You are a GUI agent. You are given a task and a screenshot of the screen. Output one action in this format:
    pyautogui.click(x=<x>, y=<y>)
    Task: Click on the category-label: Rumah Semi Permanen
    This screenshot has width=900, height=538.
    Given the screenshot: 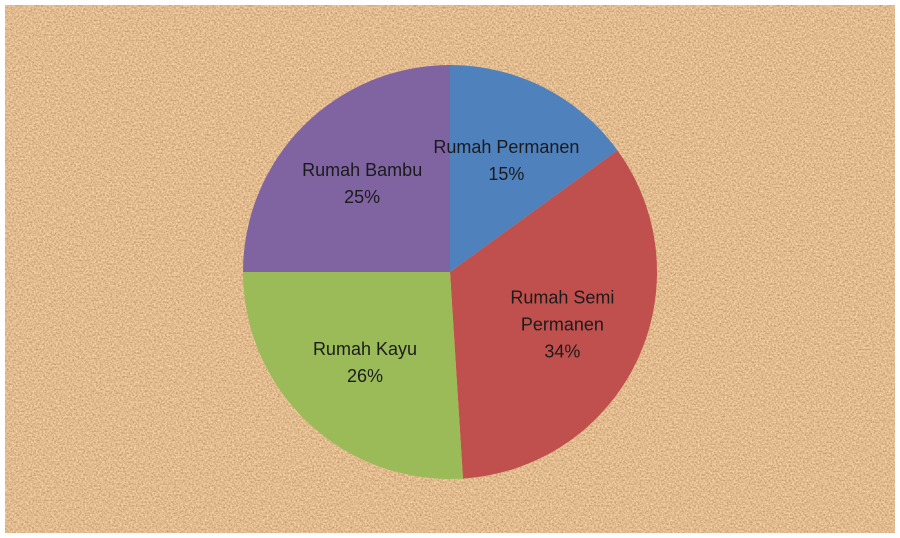 What is the action you would take?
    pyautogui.click(x=562, y=311)
    